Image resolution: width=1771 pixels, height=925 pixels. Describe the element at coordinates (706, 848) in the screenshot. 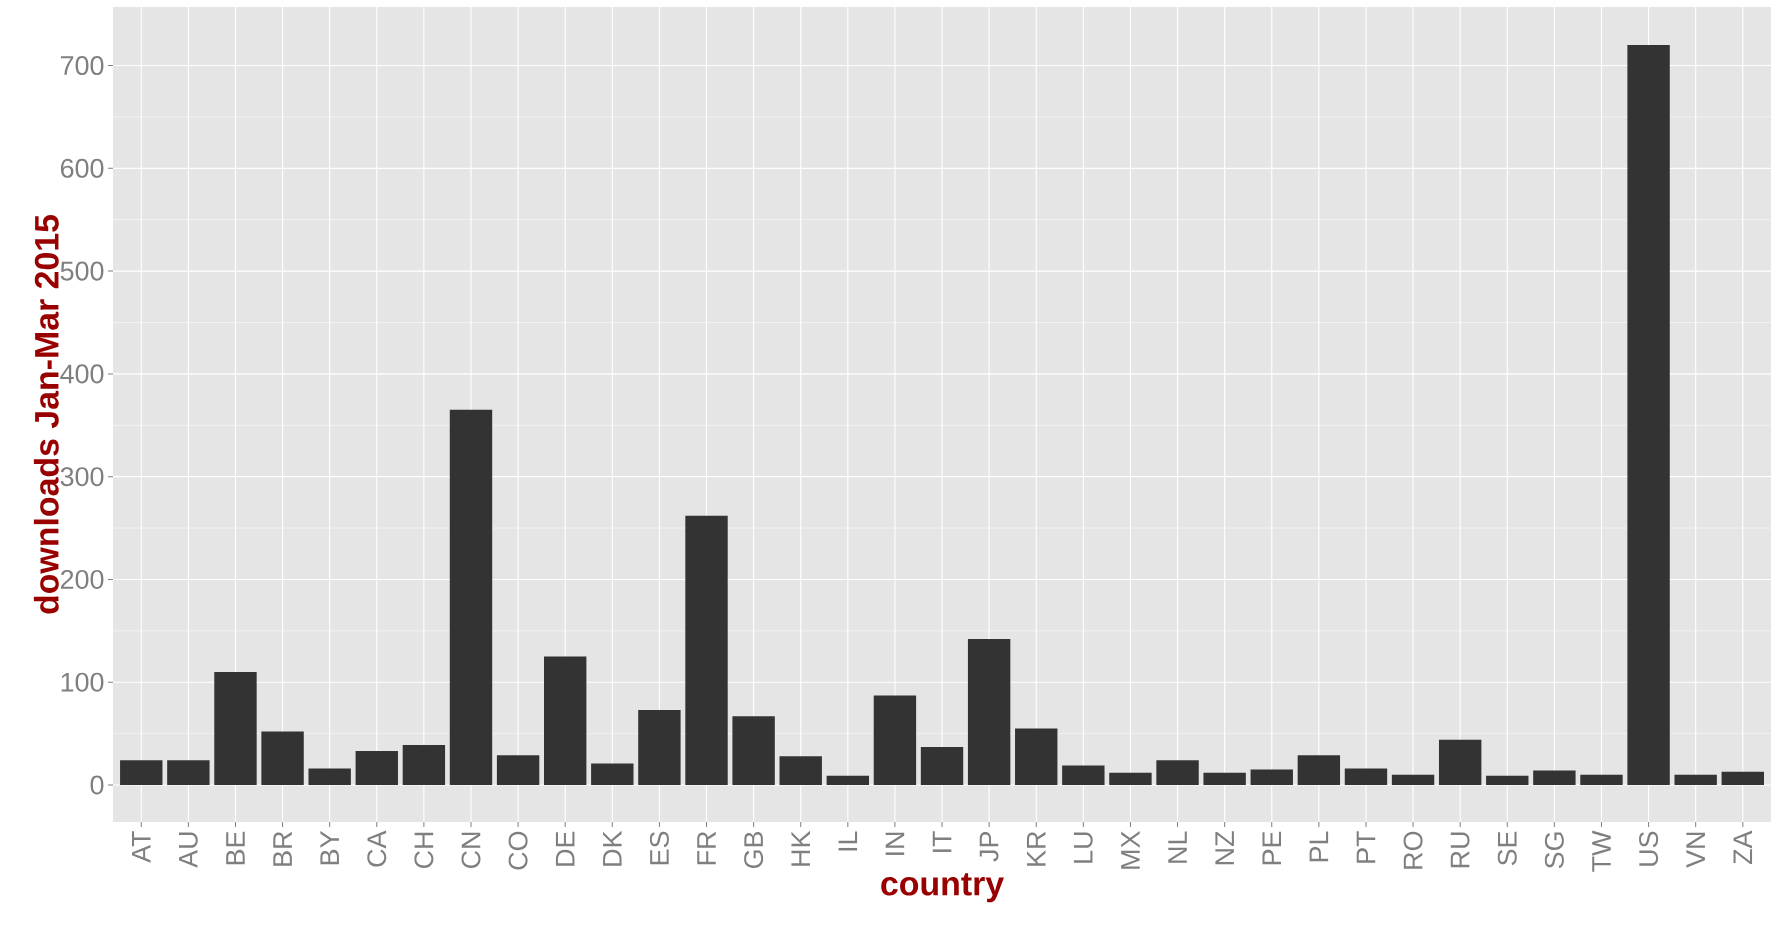

I see `x-tick-label: FR` at that location.